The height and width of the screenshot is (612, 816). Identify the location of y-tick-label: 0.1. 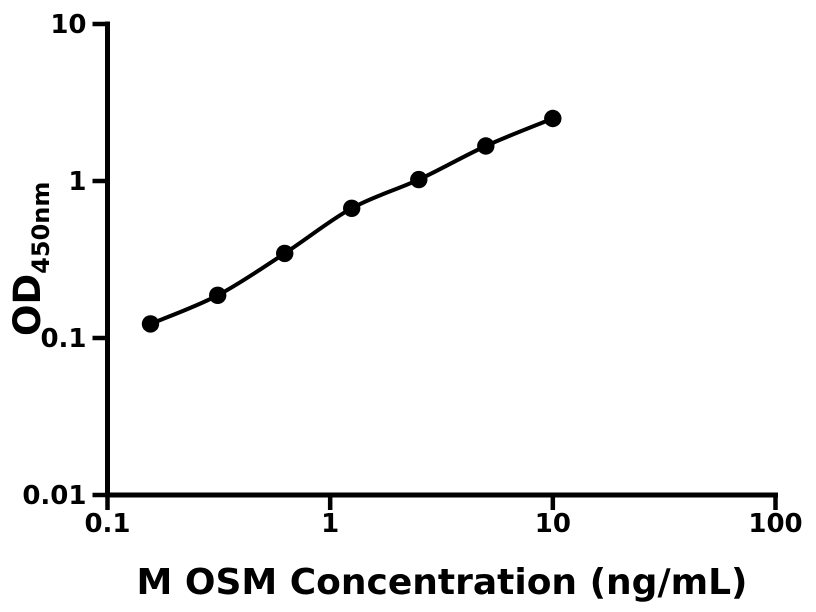
(63, 339).